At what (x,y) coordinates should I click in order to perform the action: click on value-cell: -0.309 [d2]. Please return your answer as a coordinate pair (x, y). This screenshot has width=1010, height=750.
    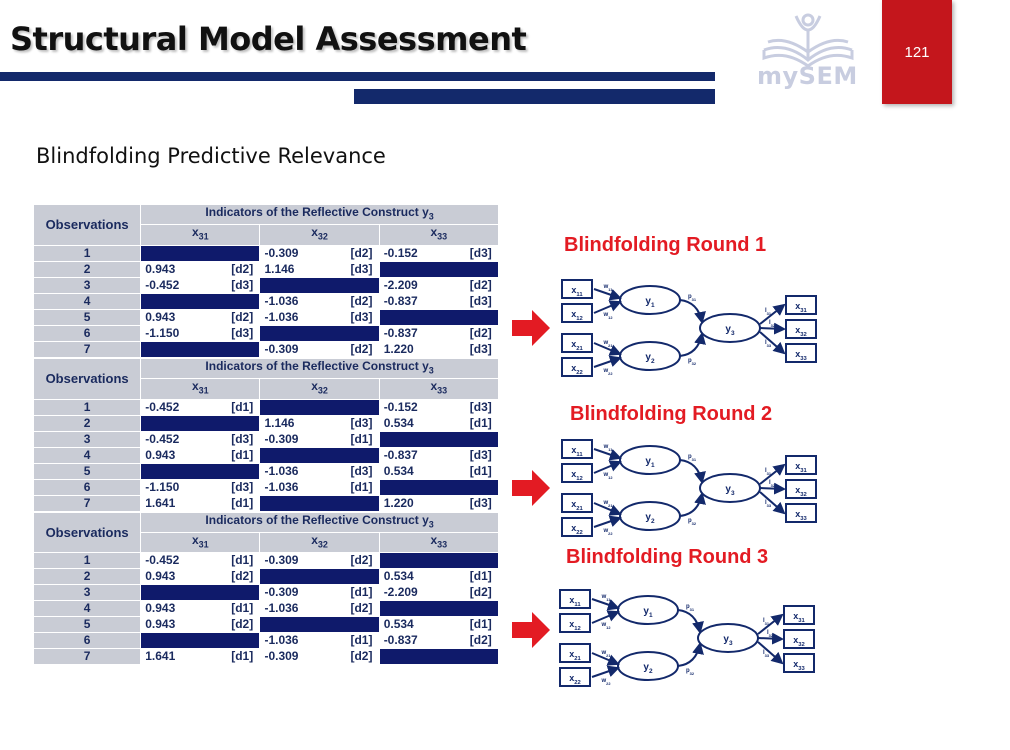
    Looking at the image, I should click on (319, 657).